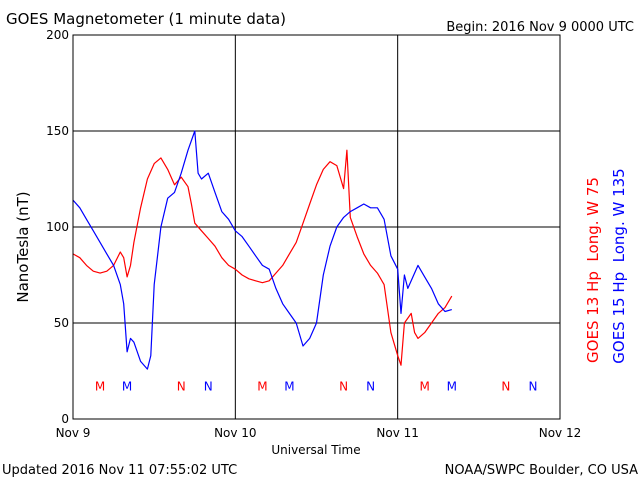 This screenshot has height=480, width=640. I want to click on legend-goes15: GOES 15 Hp Long. W 135, so click(619, 265).